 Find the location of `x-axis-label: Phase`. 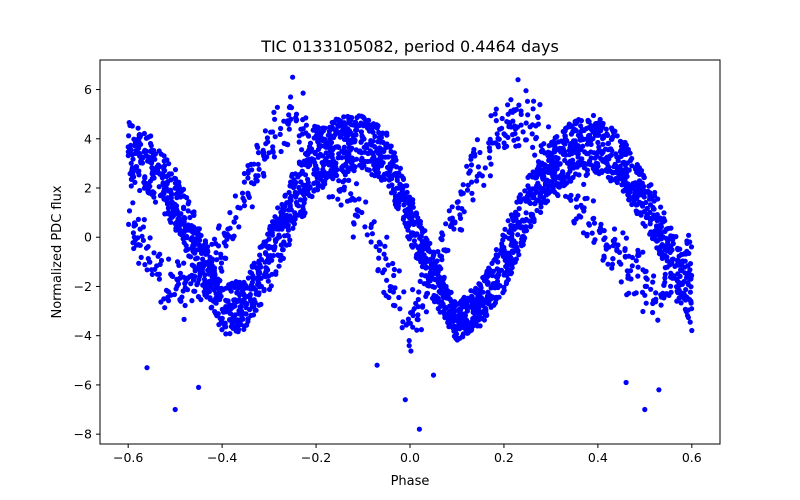

x-axis-label: Phase is located at coordinates (410, 481).